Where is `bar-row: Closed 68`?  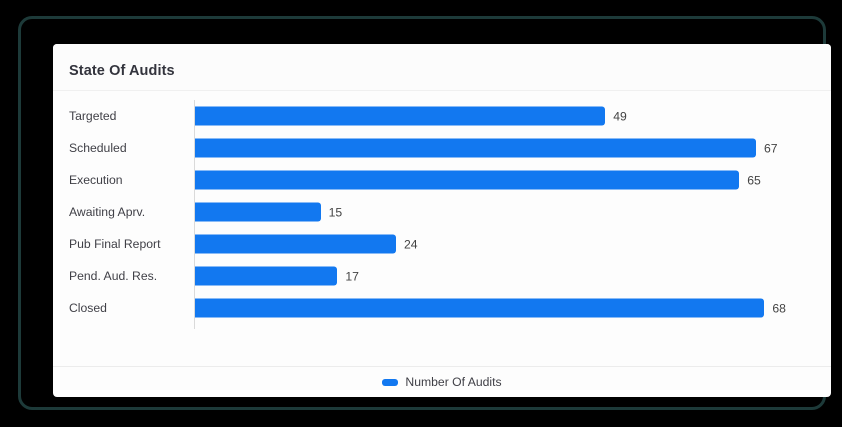 bar-row: Closed 68 is located at coordinates (442, 308).